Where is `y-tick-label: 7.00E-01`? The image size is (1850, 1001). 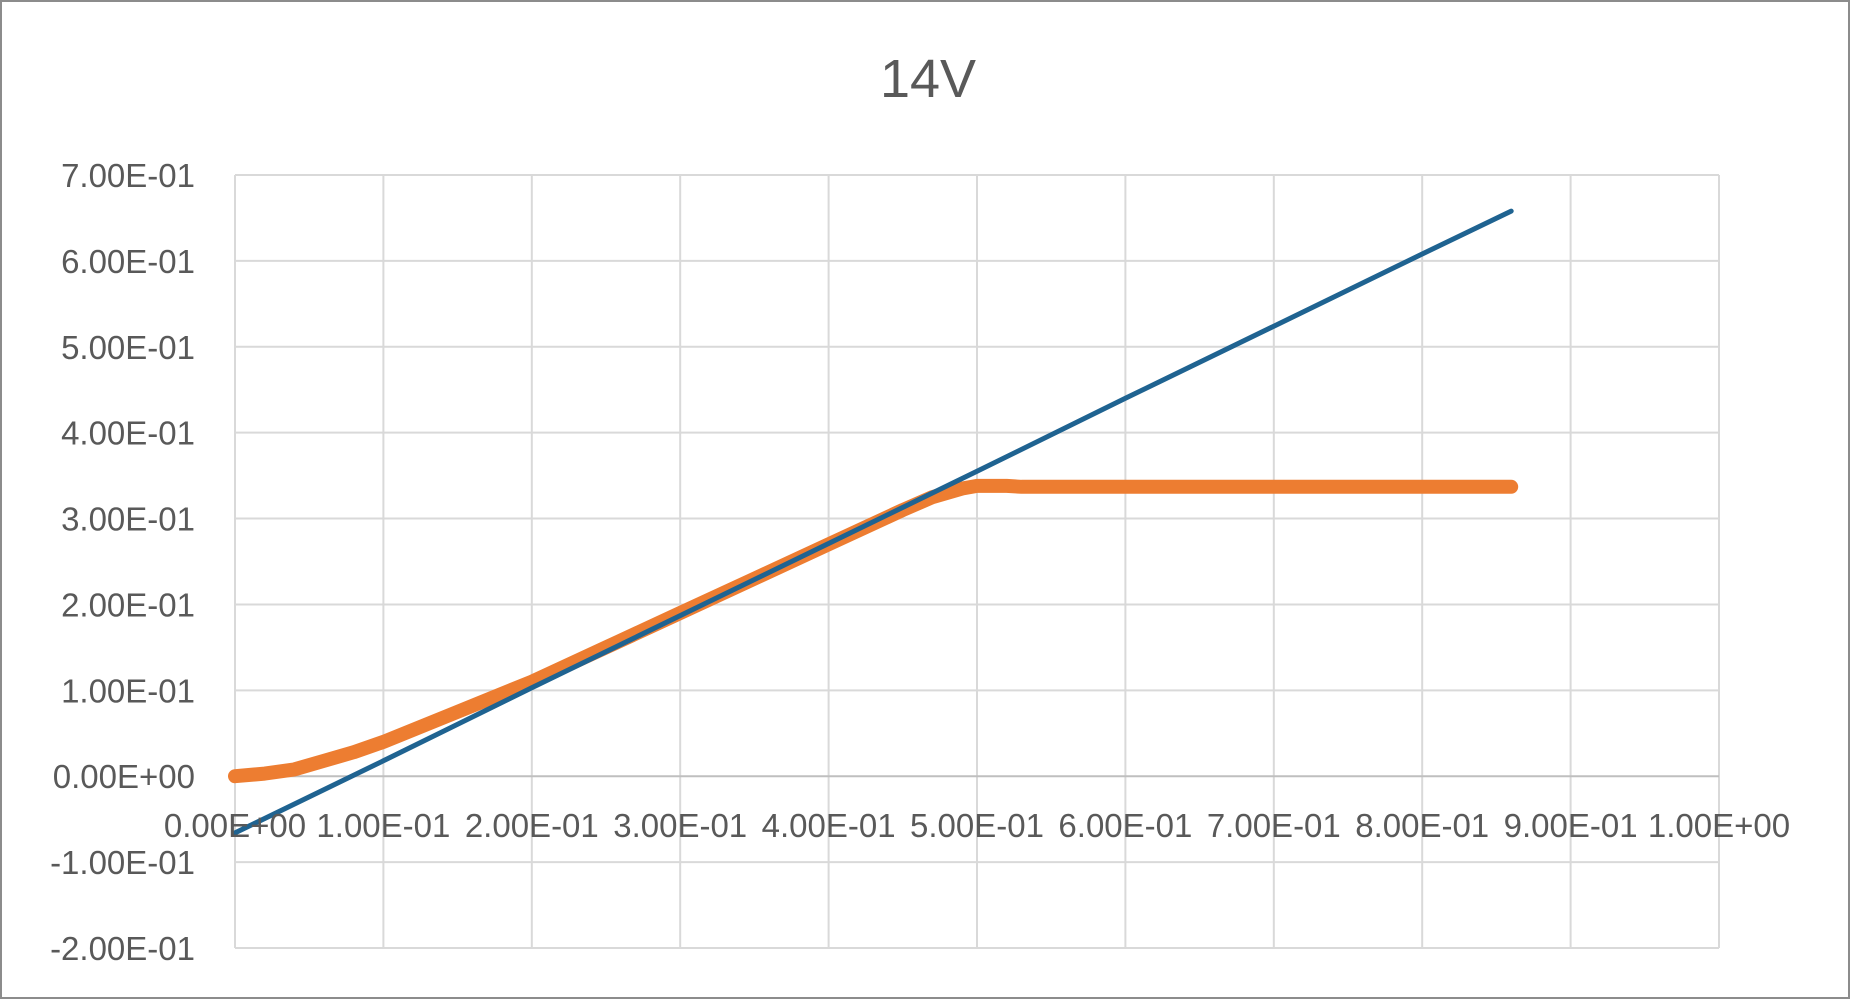 y-tick-label: 7.00E-01 is located at coordinates (128, 175).